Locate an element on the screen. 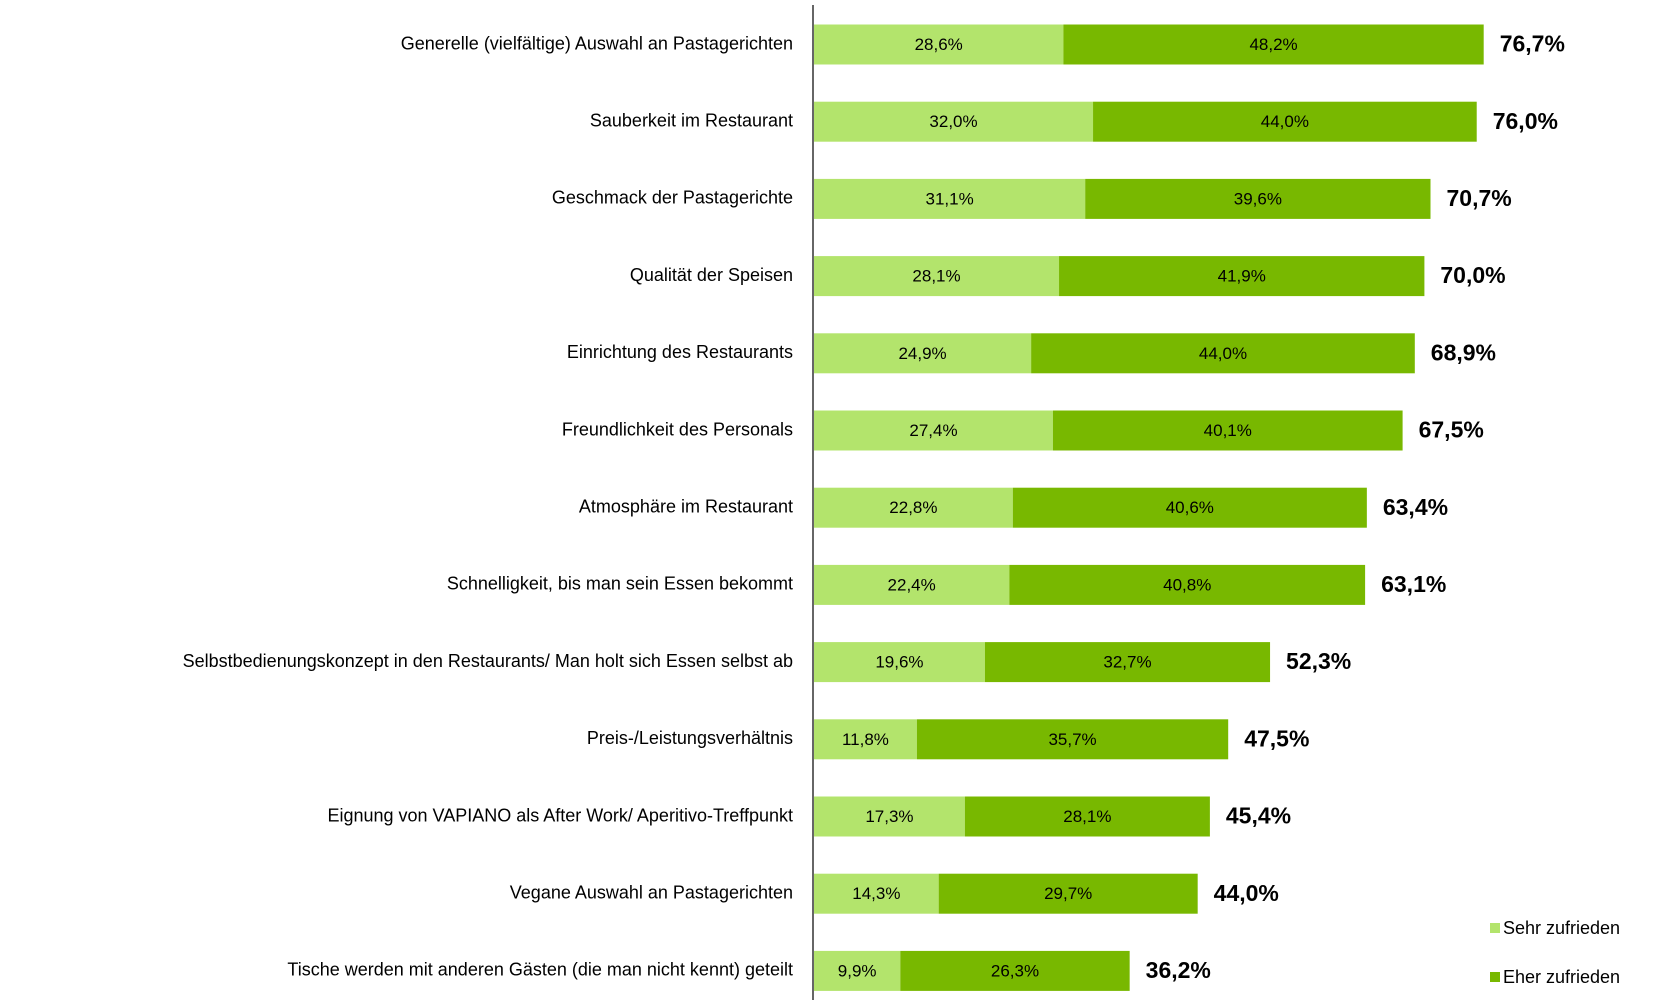 The image size is (1662, 1000). value-label: 27,4% is located at coordinates (933, 430).